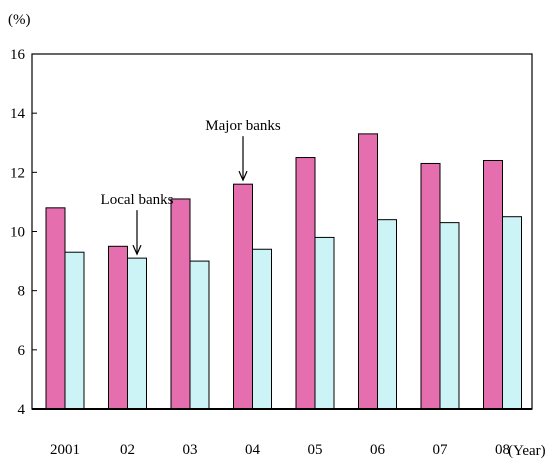 The width and height of the screenshot is (545, 462). I want to click on x-tick-label: 05, so click(315, 450).